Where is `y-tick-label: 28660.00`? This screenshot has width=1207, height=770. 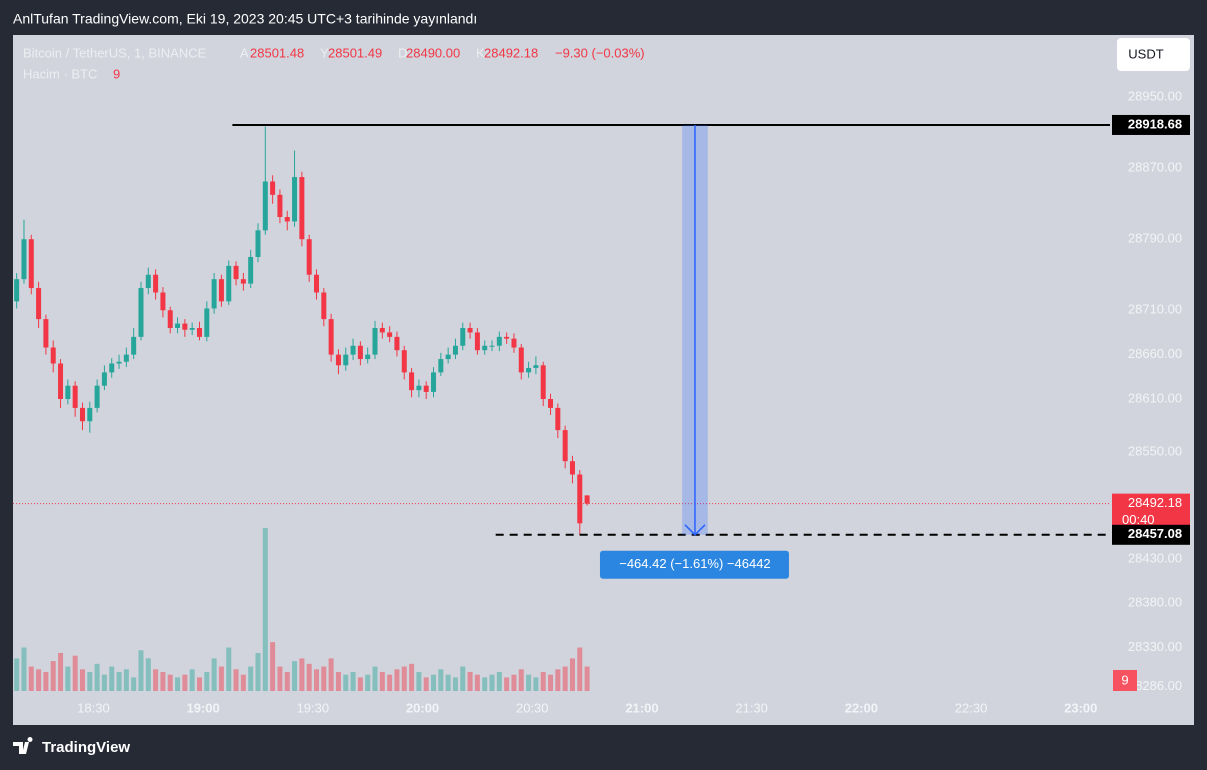 y-tick-label: 28660.00 is located at coordinates (1155, 353).